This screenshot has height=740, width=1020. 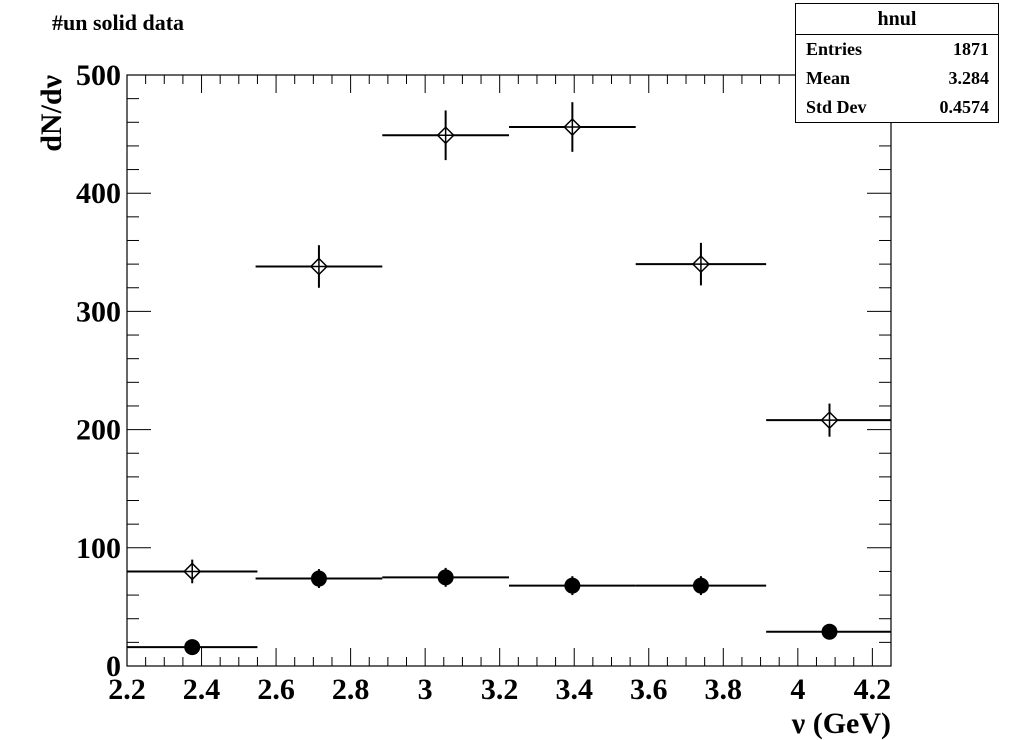 I want to click on stats-mean-value: 3.284, so click(x=969, y=78).